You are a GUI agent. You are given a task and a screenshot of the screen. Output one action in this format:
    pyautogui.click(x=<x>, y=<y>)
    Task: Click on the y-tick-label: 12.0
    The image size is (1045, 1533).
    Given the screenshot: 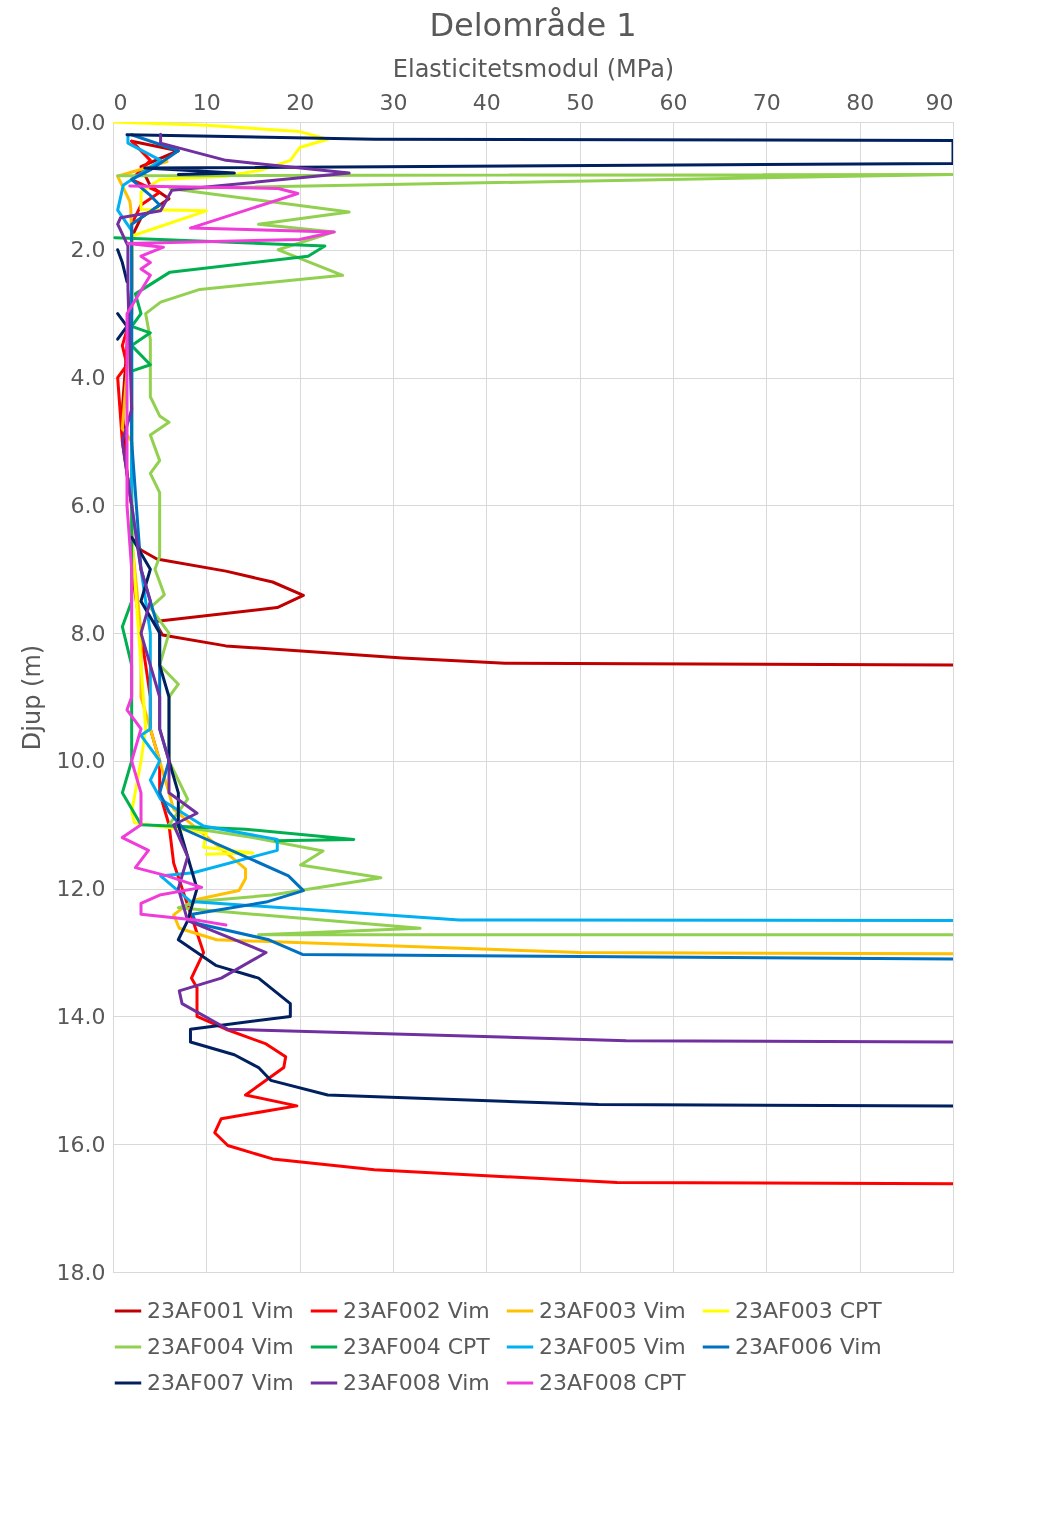 What is the action you would take?
    pyautogui.click(x=81, y=889)
    